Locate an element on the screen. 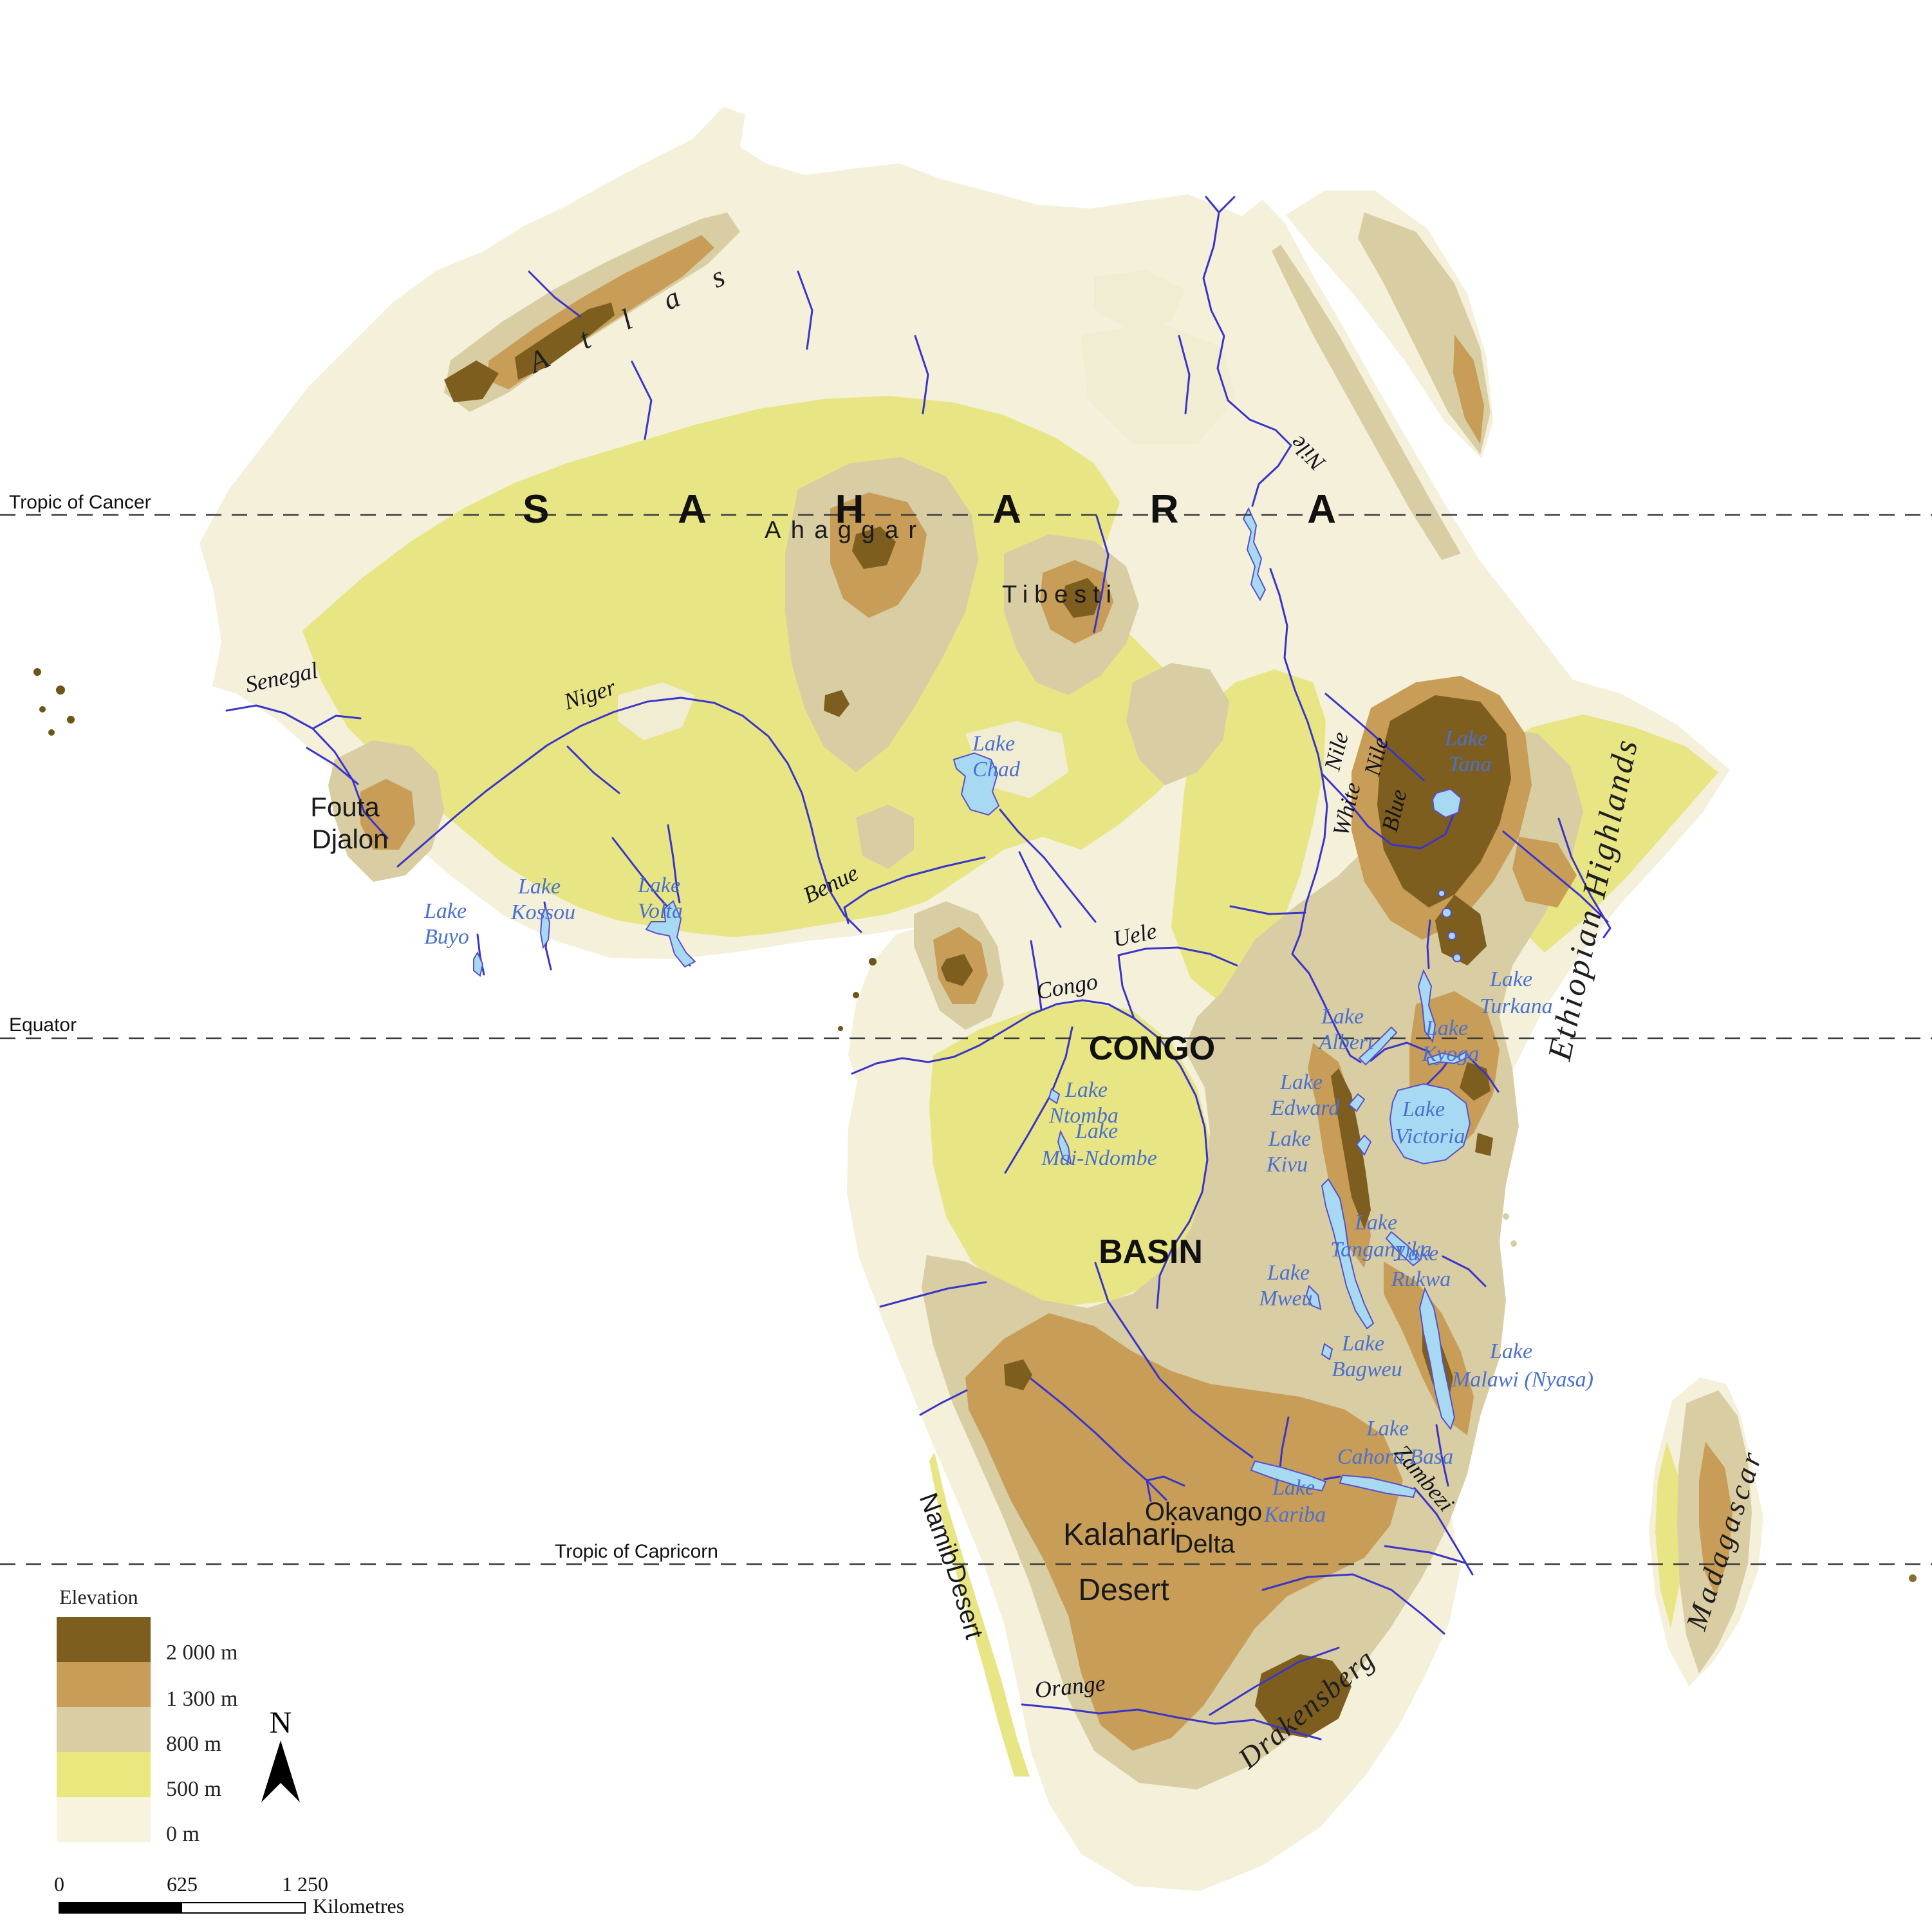 The image size is (1932, 1931). lake-label: Volta is located at coordinates (660, 911).